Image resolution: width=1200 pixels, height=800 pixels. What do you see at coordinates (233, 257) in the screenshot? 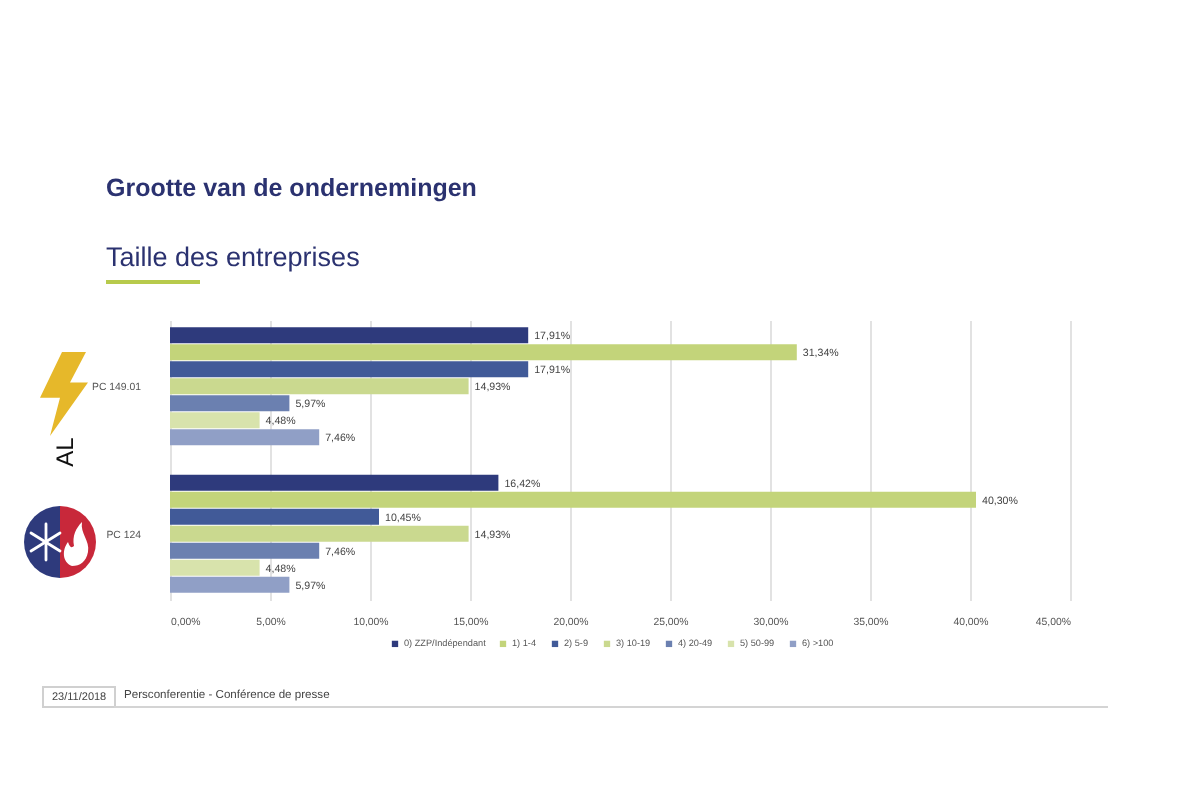
I see `chart-subtitle: Taille des entreprises` at bounding box center [233, 257].